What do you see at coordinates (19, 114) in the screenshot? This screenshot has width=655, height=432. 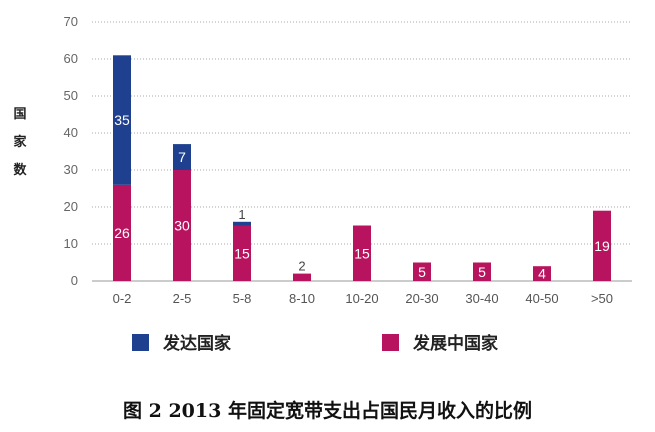 I see `y-axis-label-char: 国` at bounding box center [19, 114].